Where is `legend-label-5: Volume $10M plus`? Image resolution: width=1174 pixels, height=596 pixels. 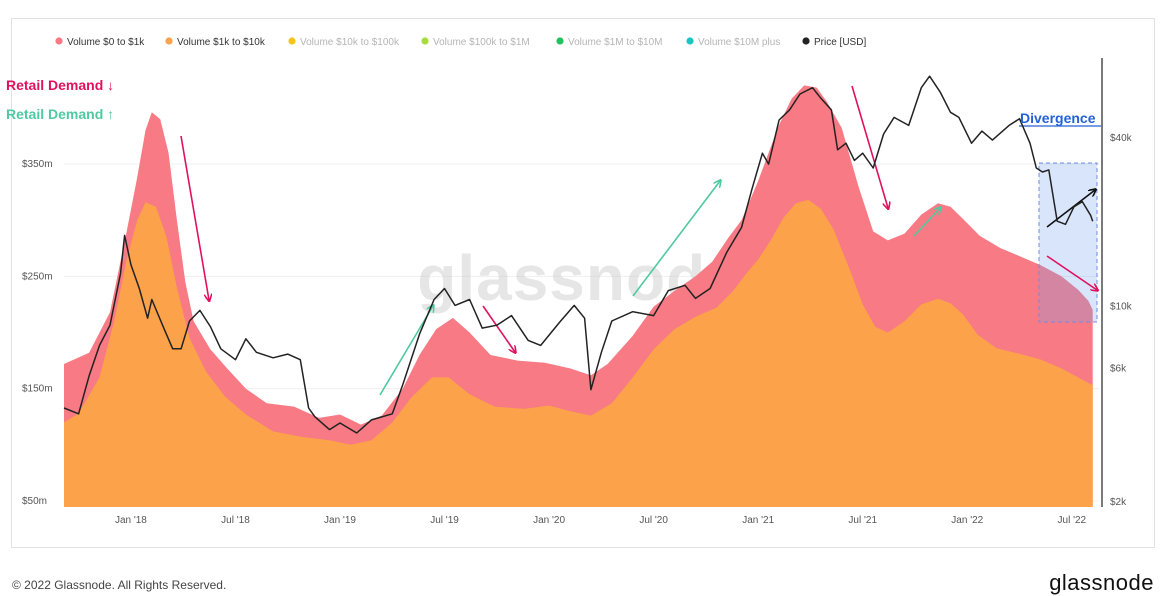
legend-label-5: Volume $10M plus is located at coordinates (739, 42).